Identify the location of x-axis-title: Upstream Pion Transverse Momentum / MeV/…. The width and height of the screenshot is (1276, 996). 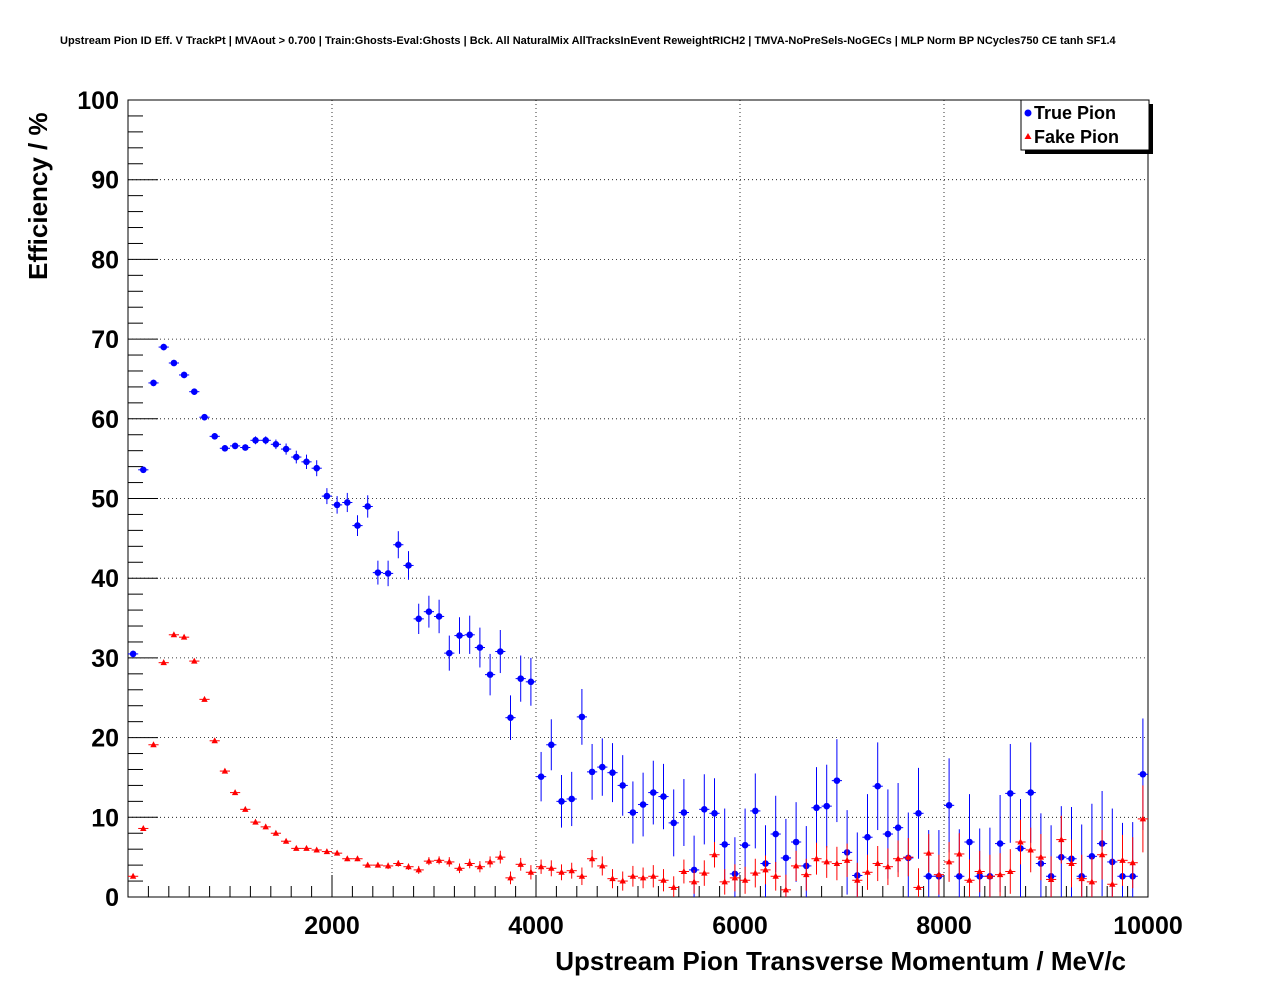
(840, 961).